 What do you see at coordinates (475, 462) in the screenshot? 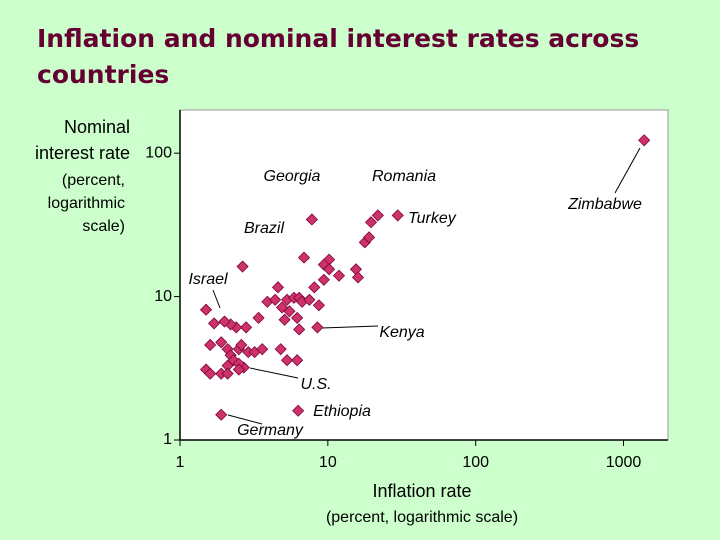
I see `x-tick-label: 100` at bounding box center [475, 462].